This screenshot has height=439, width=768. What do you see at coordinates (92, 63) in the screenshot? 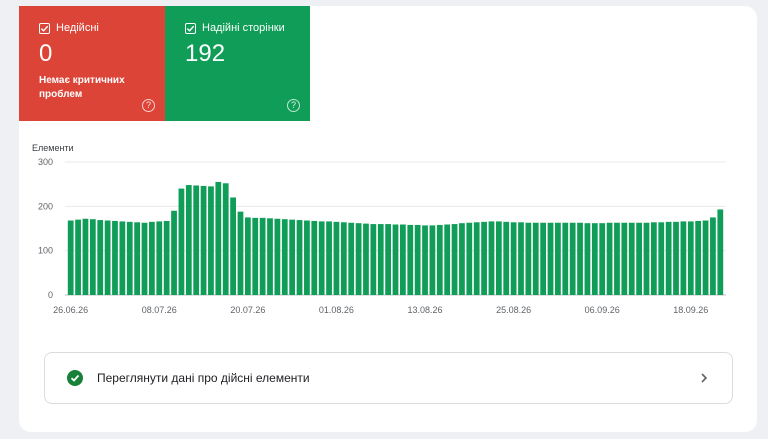
I see `invalid-tile: Недійсні 0 Немає критичних проблем ?` at bounding box center [92, 63].